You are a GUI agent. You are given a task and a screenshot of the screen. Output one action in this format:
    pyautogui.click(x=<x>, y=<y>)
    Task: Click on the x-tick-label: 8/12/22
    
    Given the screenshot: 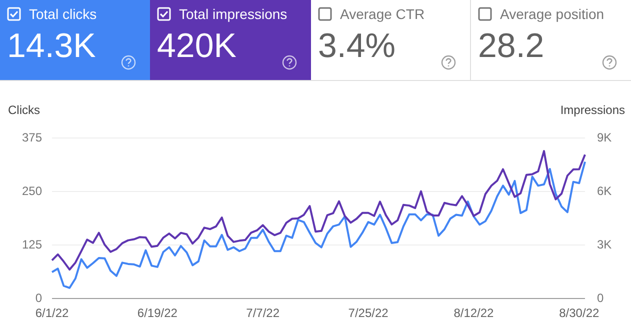 What is the action you would take?
    pyautogui.click(x=474, y=313)
    